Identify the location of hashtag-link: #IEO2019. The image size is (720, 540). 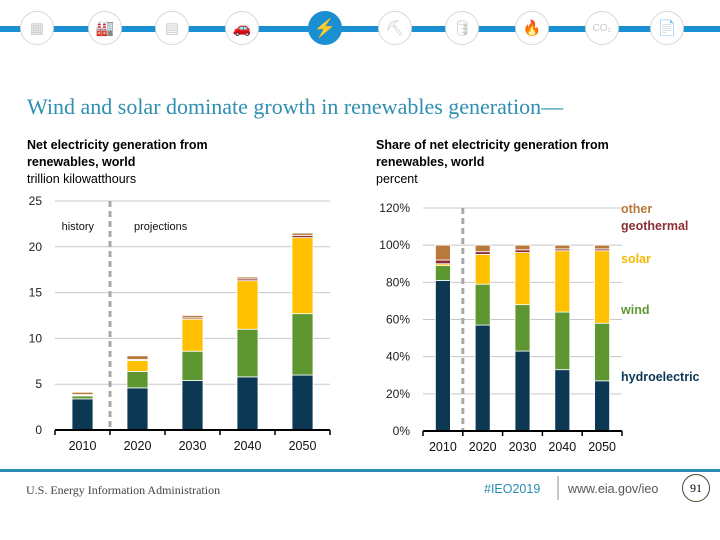
(512, 489).